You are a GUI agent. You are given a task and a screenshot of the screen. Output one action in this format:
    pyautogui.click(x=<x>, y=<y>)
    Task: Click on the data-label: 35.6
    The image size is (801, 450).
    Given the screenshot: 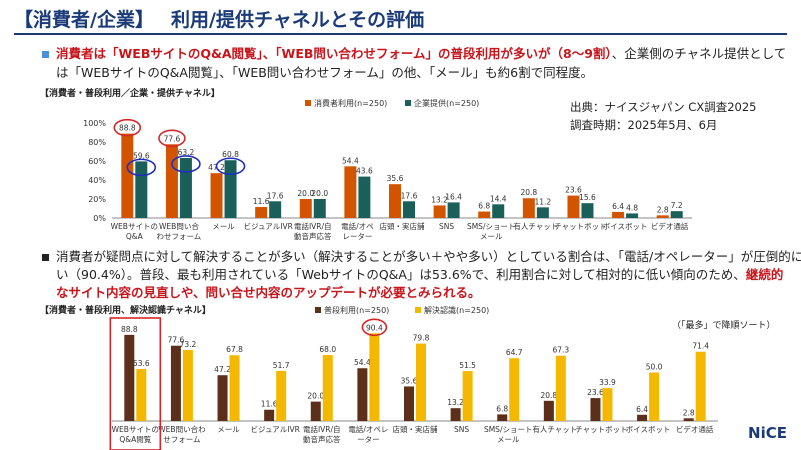 What is the action you would take?
    pyautogui.click(x=409, y=380)
    